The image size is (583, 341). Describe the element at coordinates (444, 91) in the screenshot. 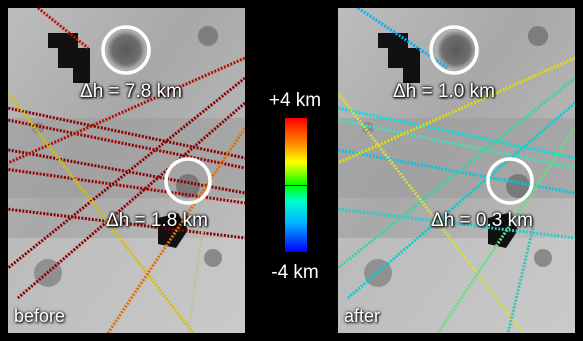

I see `after-top-annotation: Δh = 1.0 km` at that location.